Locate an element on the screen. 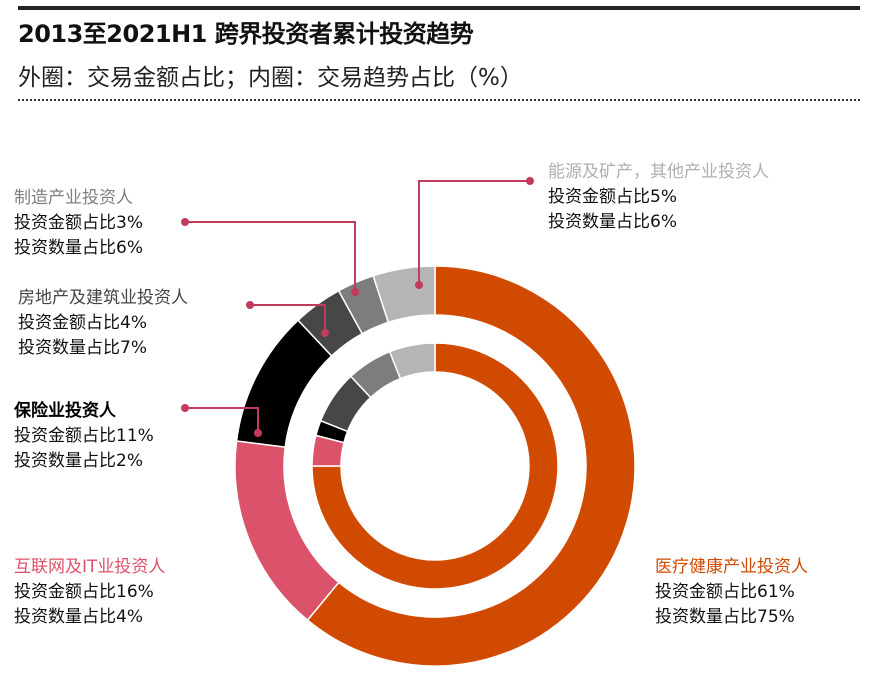  label-manufacturing: 制造产业投资人 投资金额占比3% 投资数量占比6% is located at coordinates (78, 223).